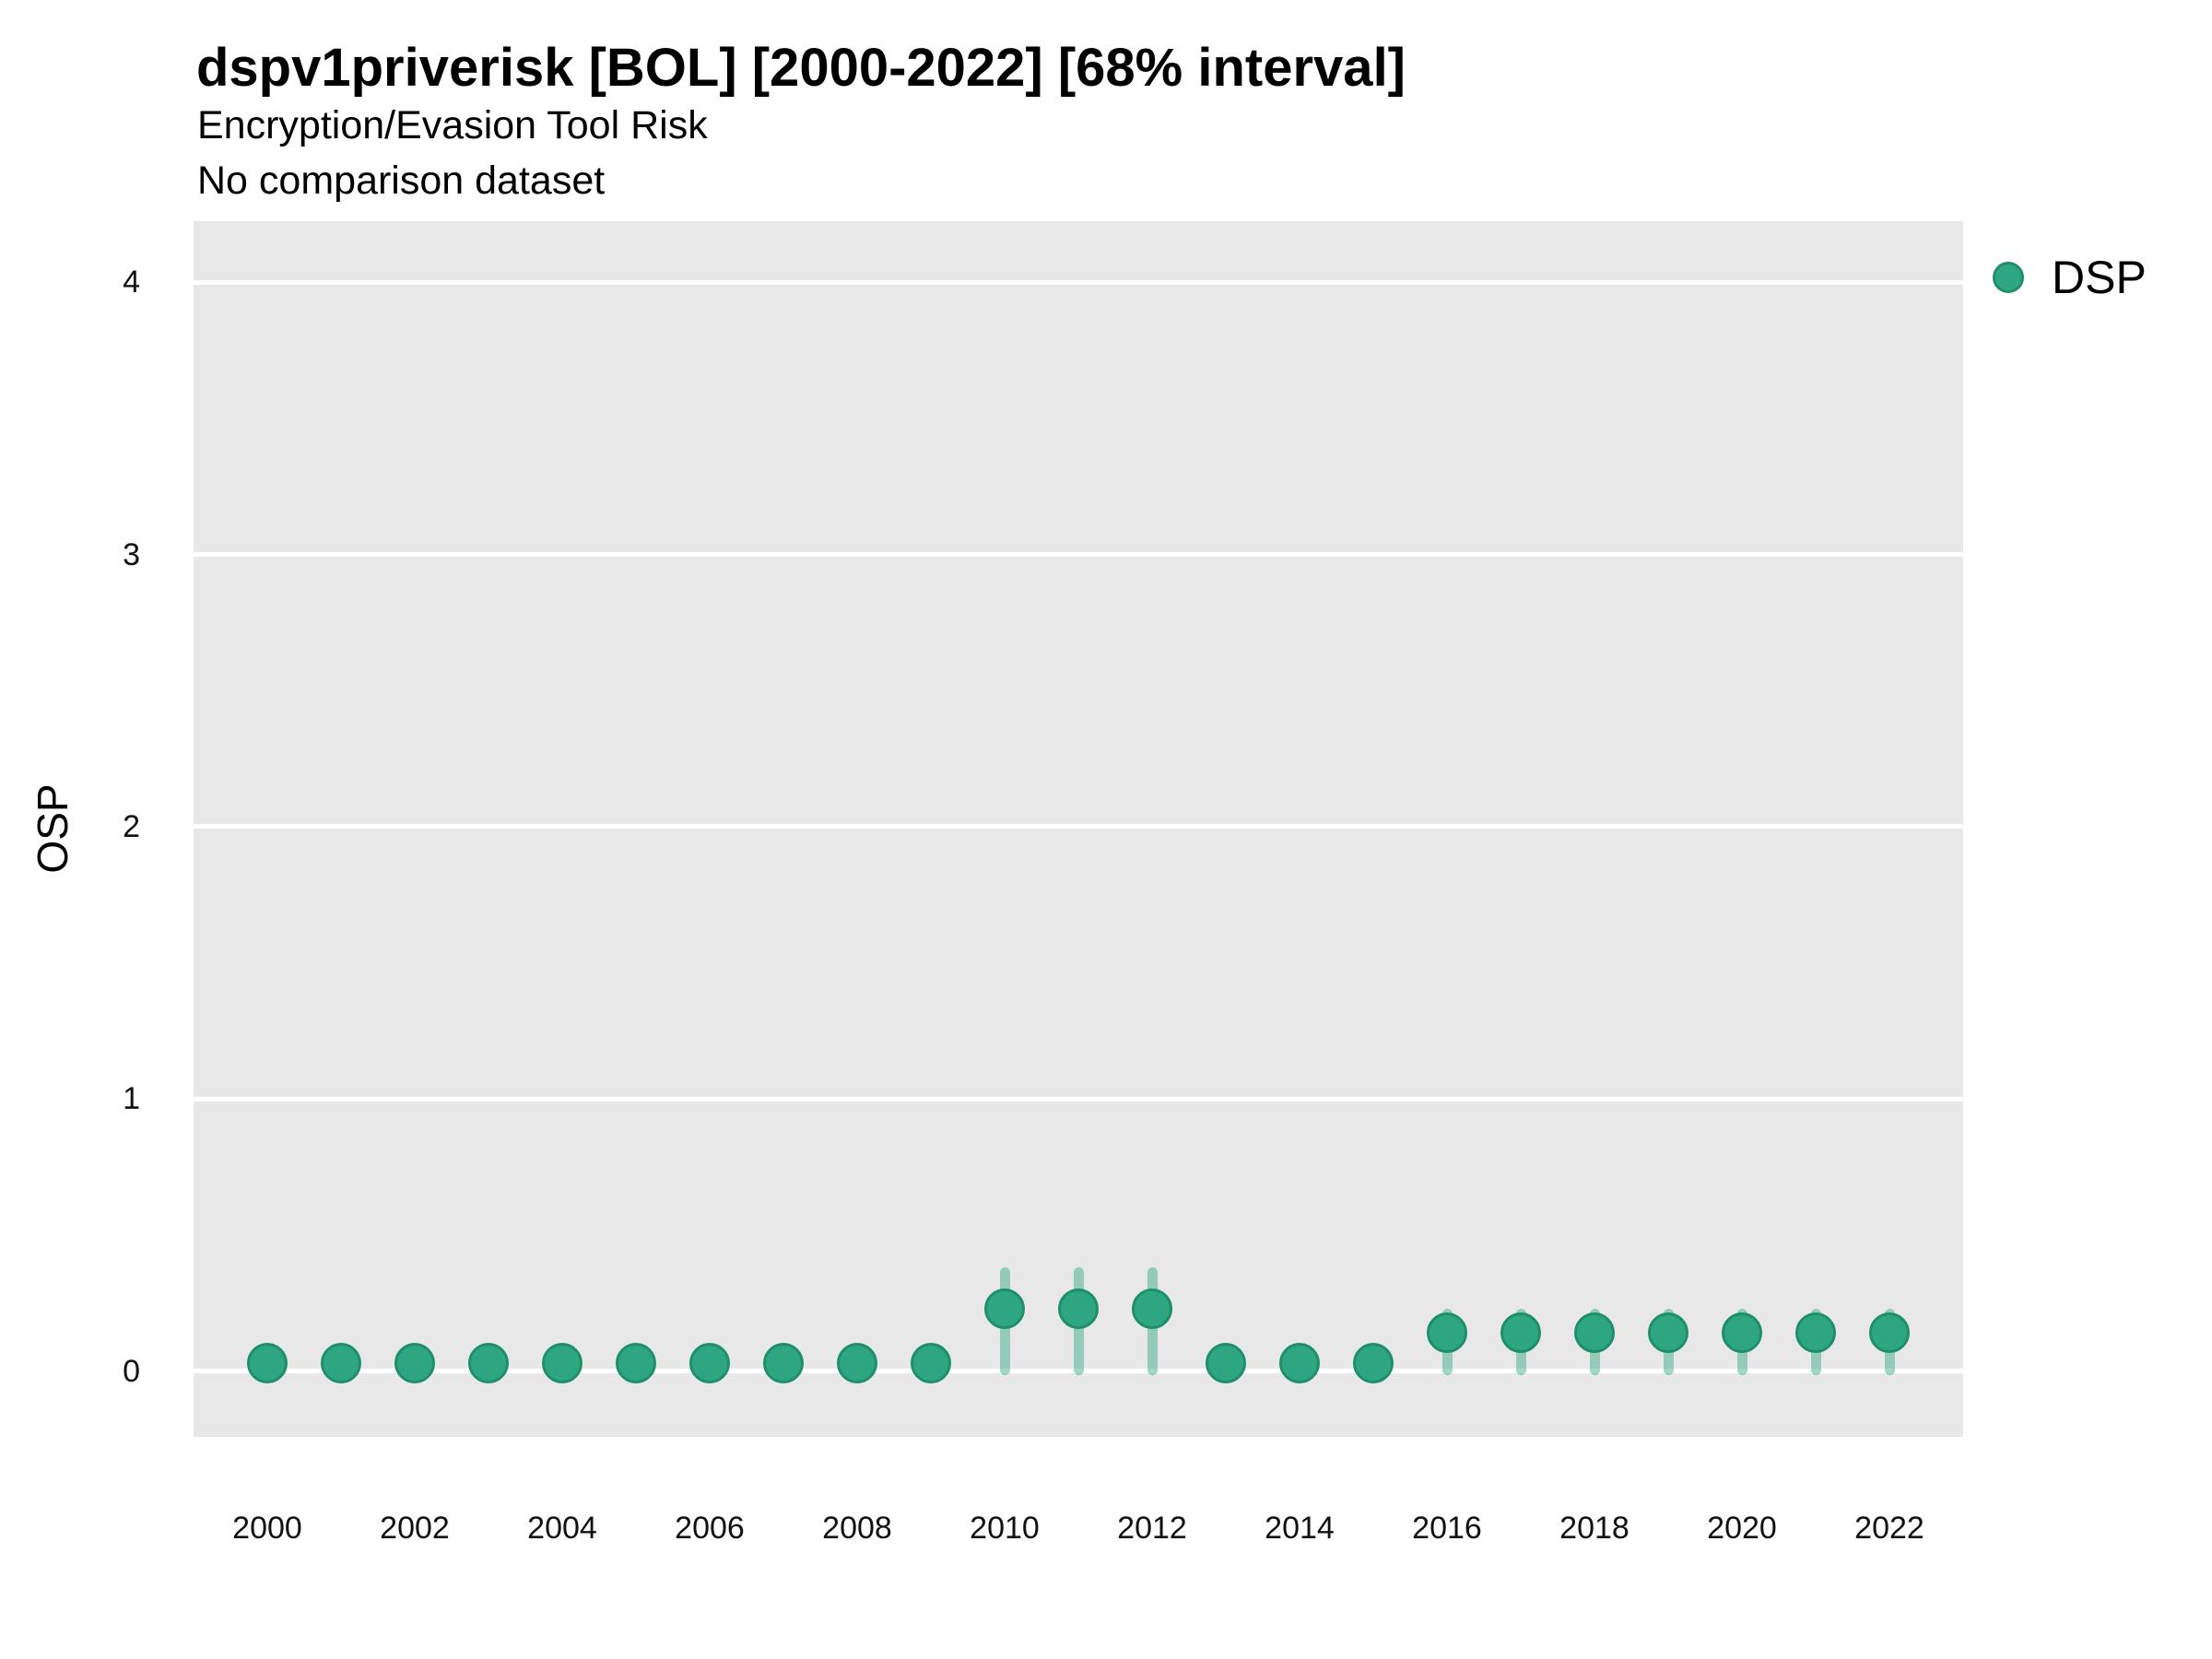  I want to click on data-point-2013, so click(1226, 1362).